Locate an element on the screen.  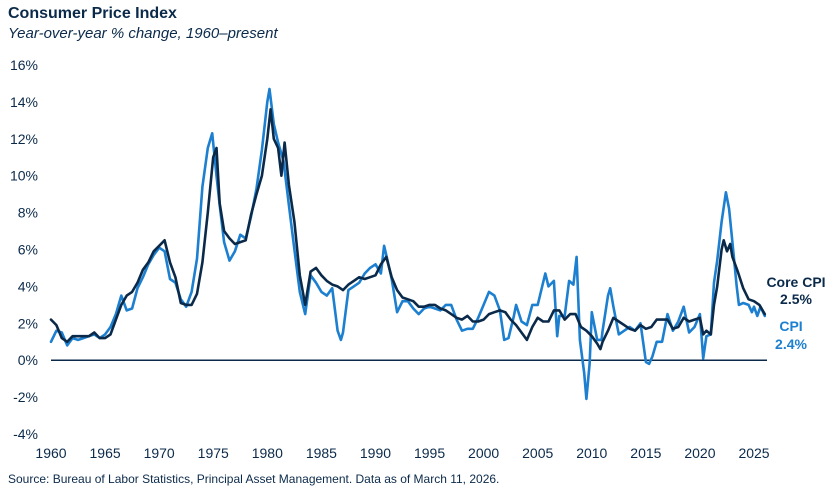
x-tick-label: 2005 is located at coordinates (537, 453).